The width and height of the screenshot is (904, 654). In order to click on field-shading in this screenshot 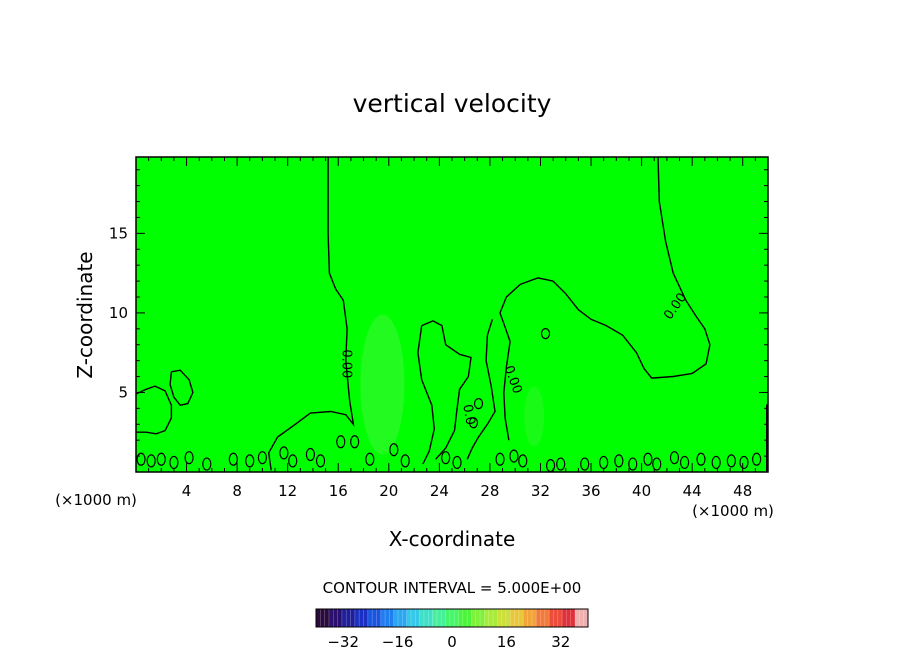, I will do `click(452, 384)`.